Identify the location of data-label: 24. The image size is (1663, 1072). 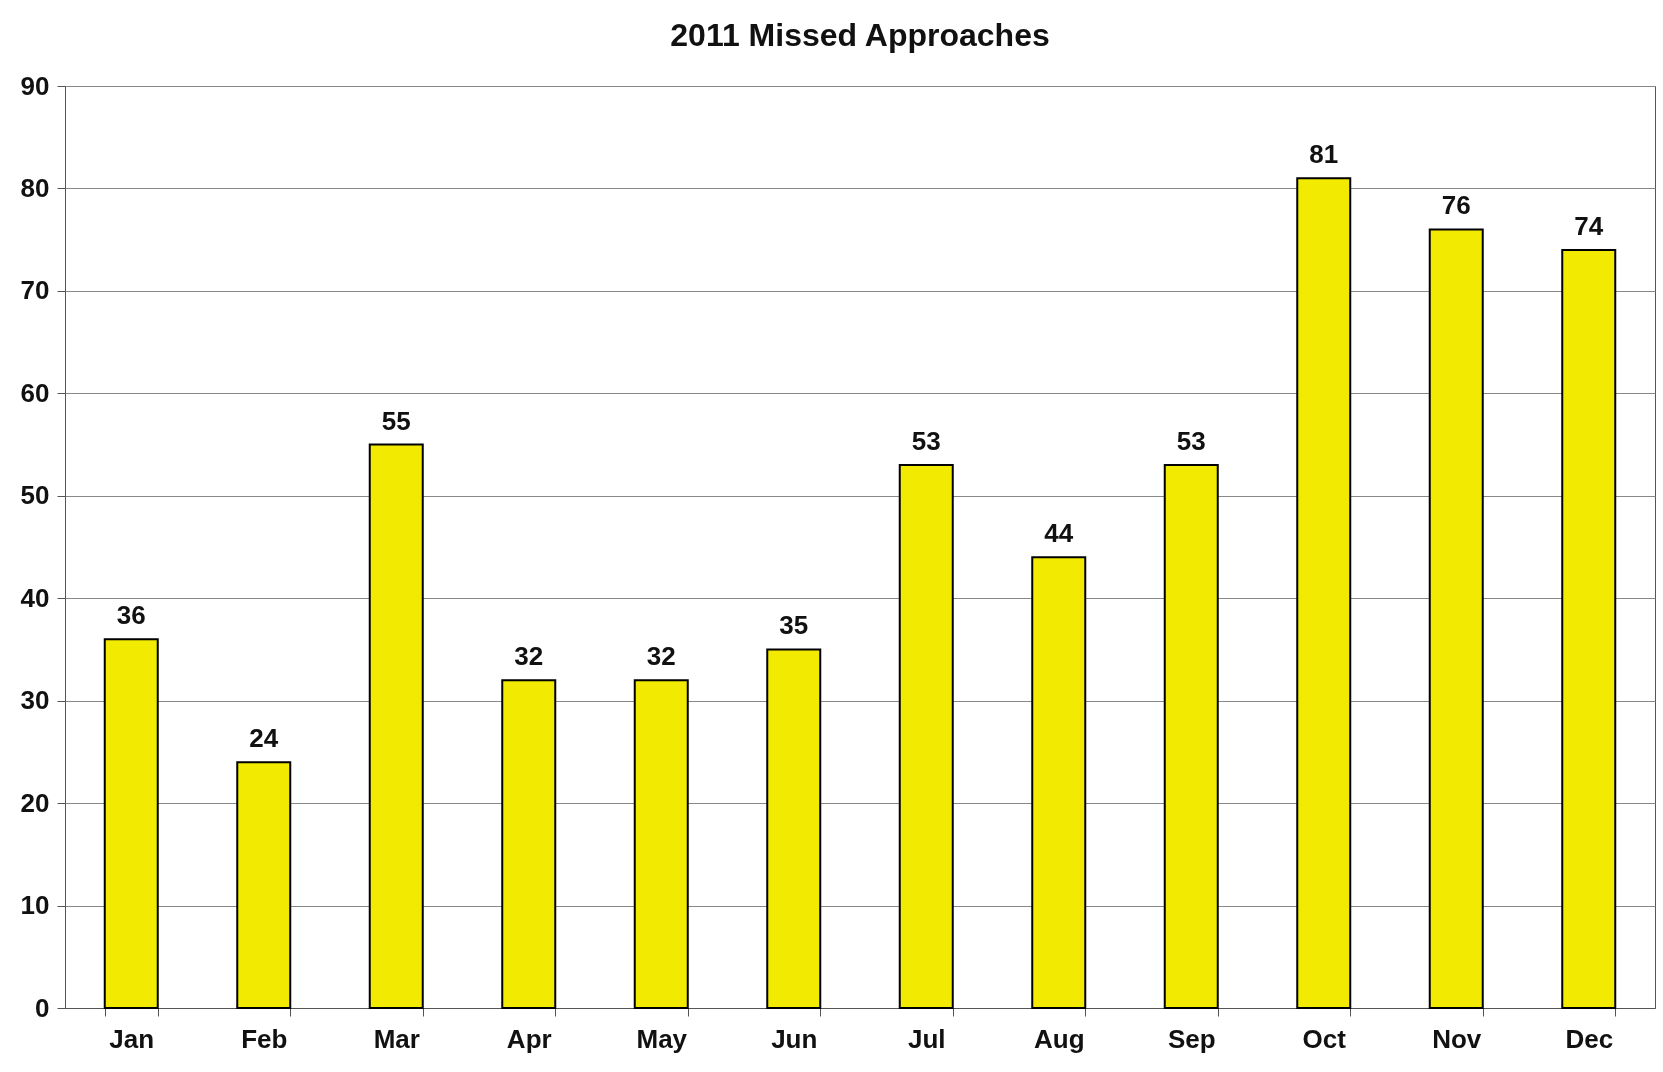
(264, 738).